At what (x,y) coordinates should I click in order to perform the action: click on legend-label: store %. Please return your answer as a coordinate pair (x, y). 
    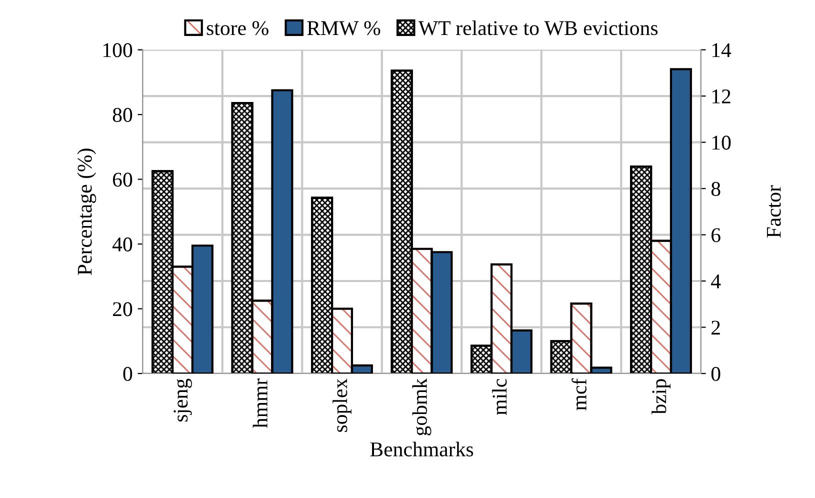
    Looking at the image, I should click on (237, 28).